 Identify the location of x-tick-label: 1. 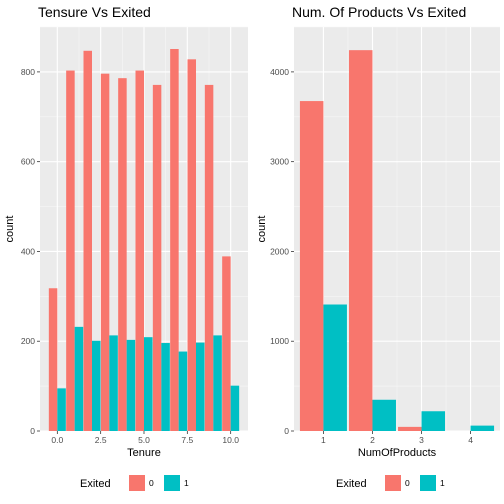
(323, 440).